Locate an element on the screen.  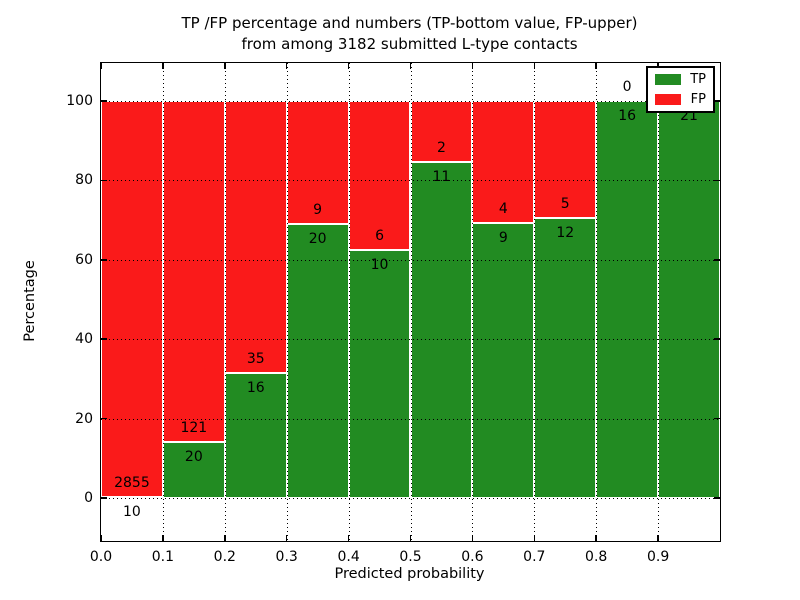
fp-count-label: 0 is located at coordinates (627, 87).